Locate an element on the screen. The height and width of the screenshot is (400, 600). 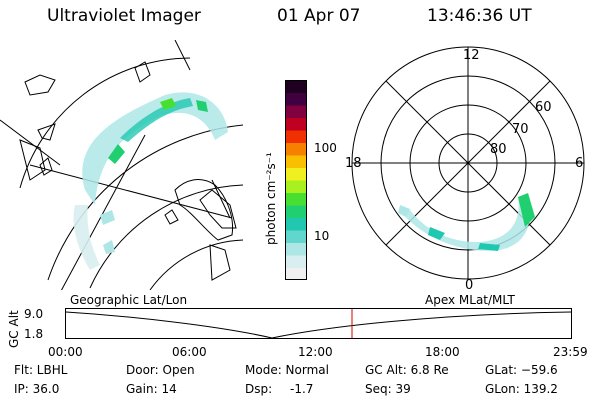
lat-label-70: 70 is located at coordinates (520, 129).